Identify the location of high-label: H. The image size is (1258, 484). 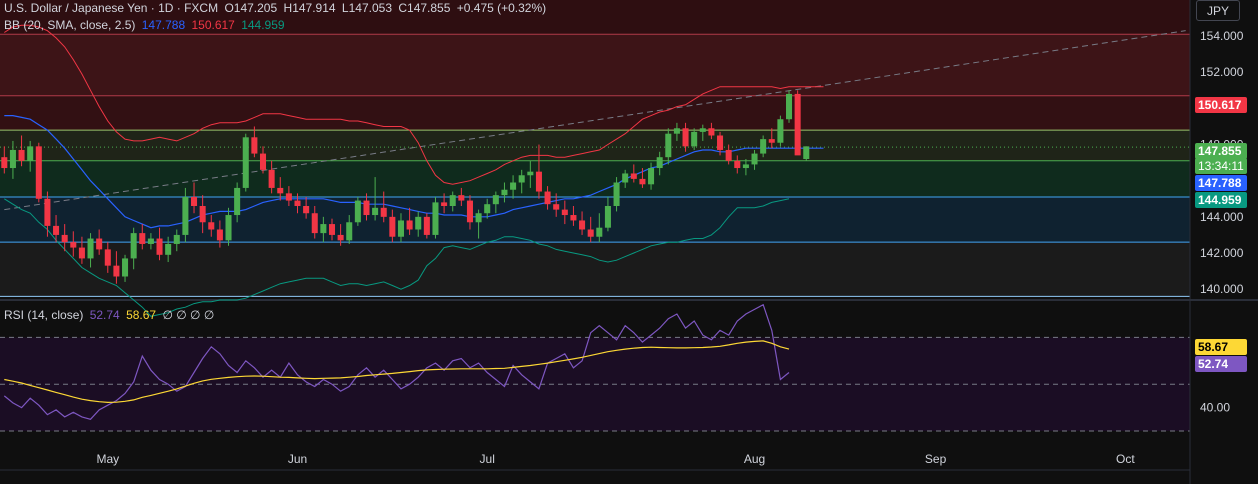
(288, 8).